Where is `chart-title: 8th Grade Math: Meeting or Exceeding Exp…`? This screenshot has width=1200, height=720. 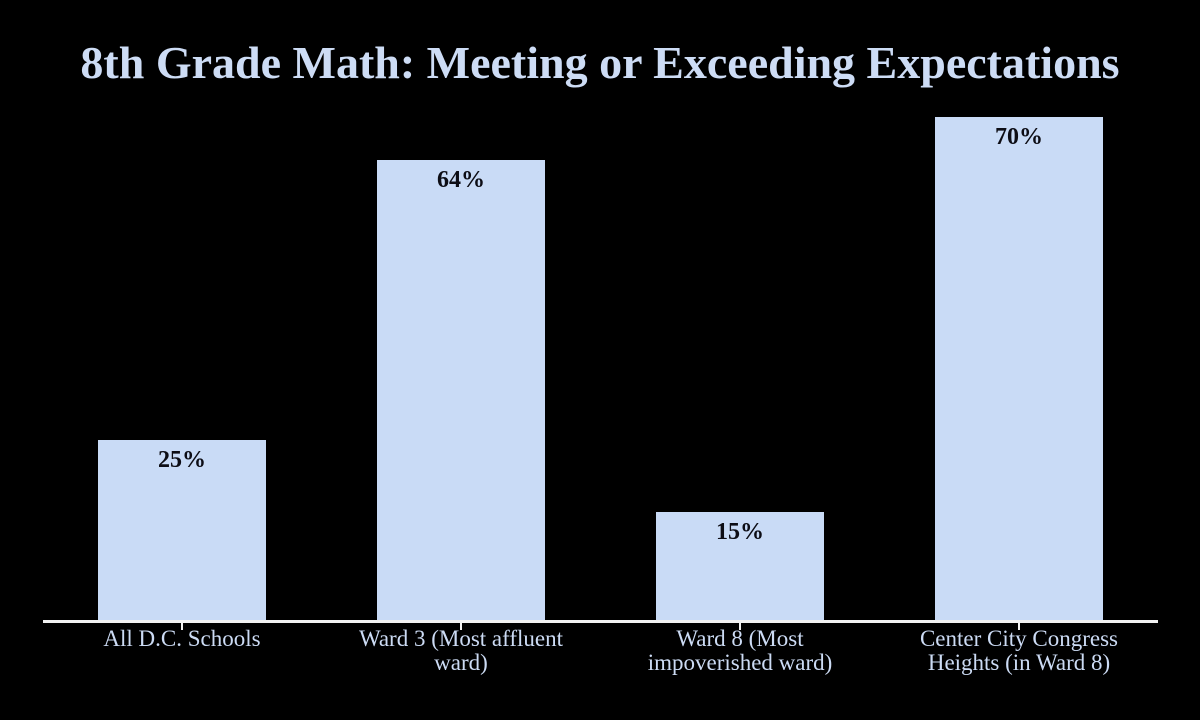
chart-title: 8th Grade Math: Meeting or Exceeding Exp… is located at coordinates (600, 62).